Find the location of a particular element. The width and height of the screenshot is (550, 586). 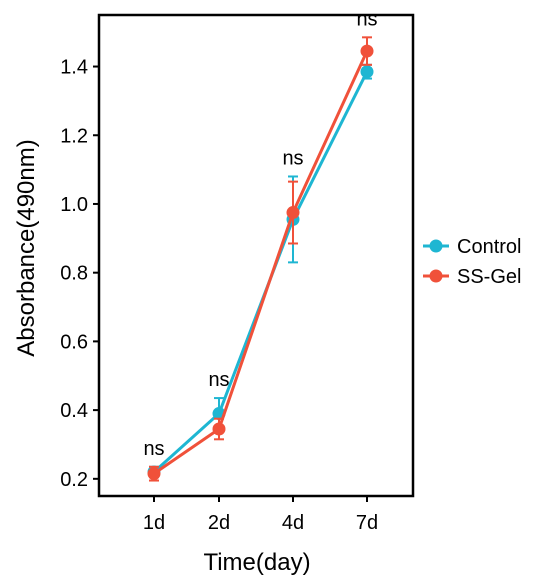

y-tick-label: 0.2 is located at coordinates (74, 480).